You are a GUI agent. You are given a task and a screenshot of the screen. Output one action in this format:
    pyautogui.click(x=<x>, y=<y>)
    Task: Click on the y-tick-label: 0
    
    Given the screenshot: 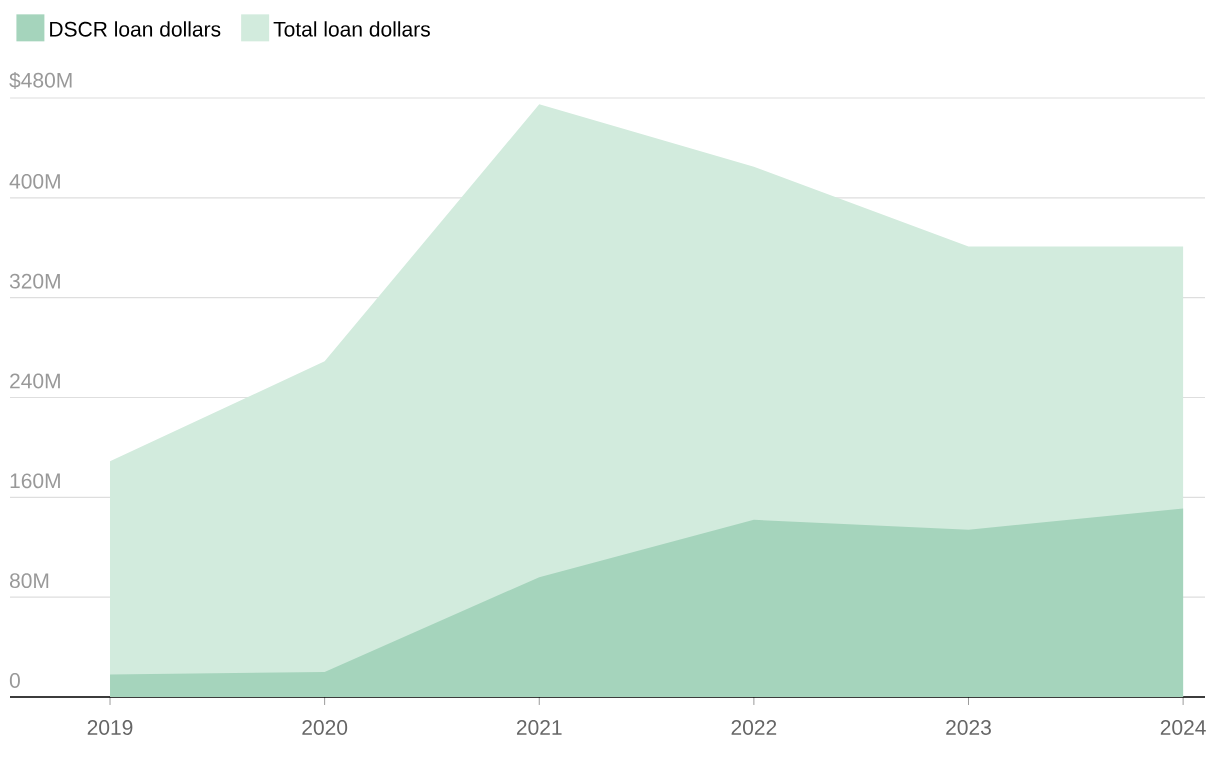 What is the action you would take?
    pyautogui.click(x=14, y=680)
    